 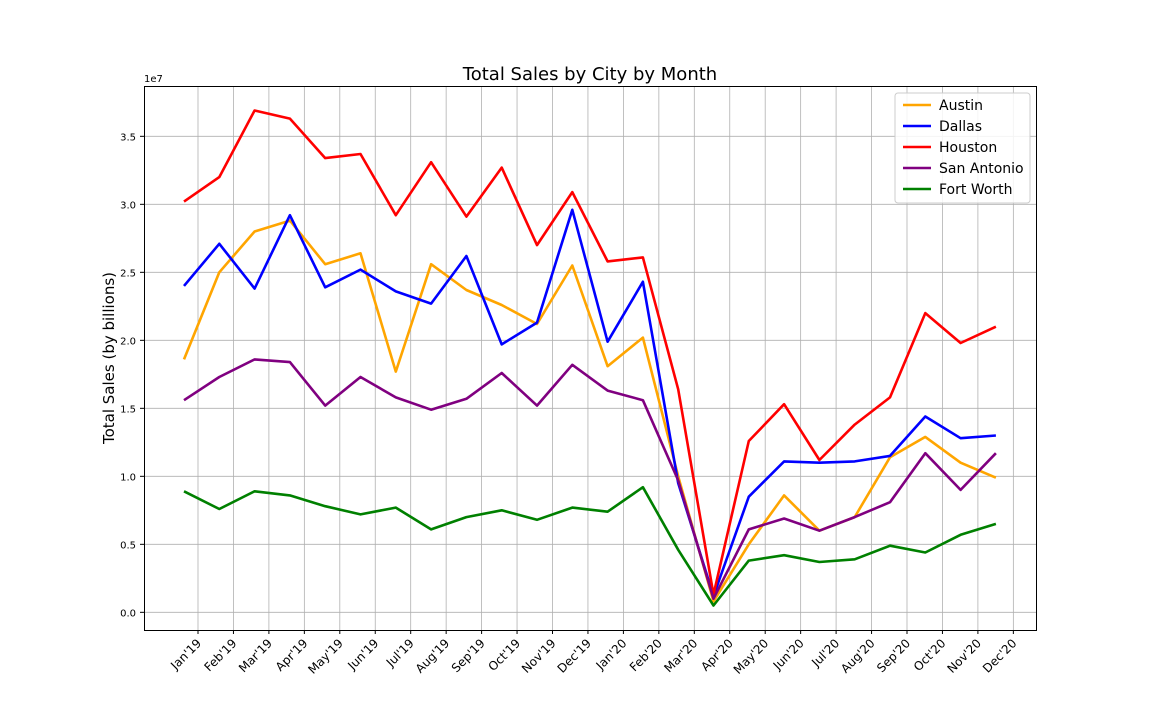 I want to click on y-tick-label: 0.0, so click(x=128, y=613).